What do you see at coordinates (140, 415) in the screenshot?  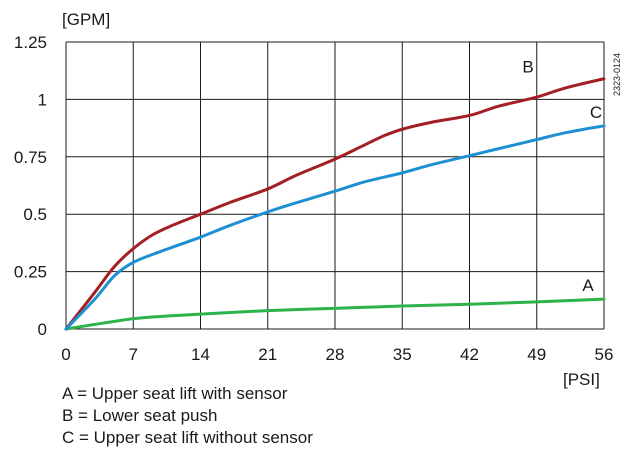 I see `legend-item-b: B = Lower seat push` at bounding box center [140, 415].